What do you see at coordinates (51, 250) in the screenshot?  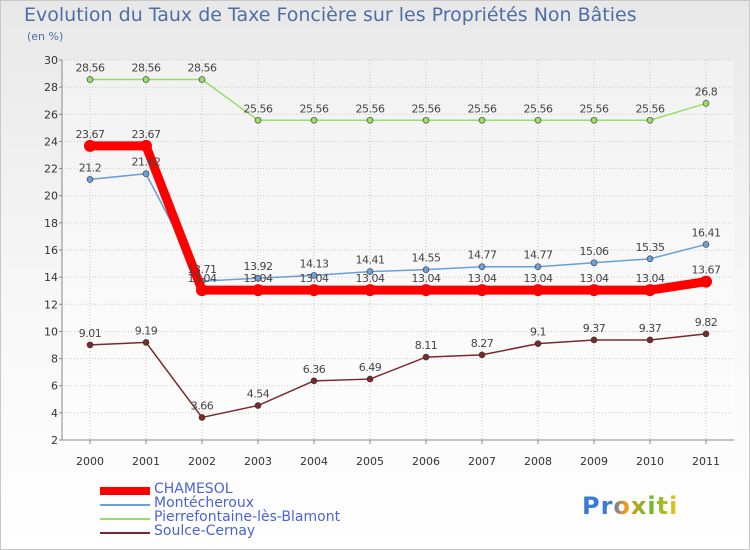 I see `y-tick-label: 16` at bounding box center [51, 250].